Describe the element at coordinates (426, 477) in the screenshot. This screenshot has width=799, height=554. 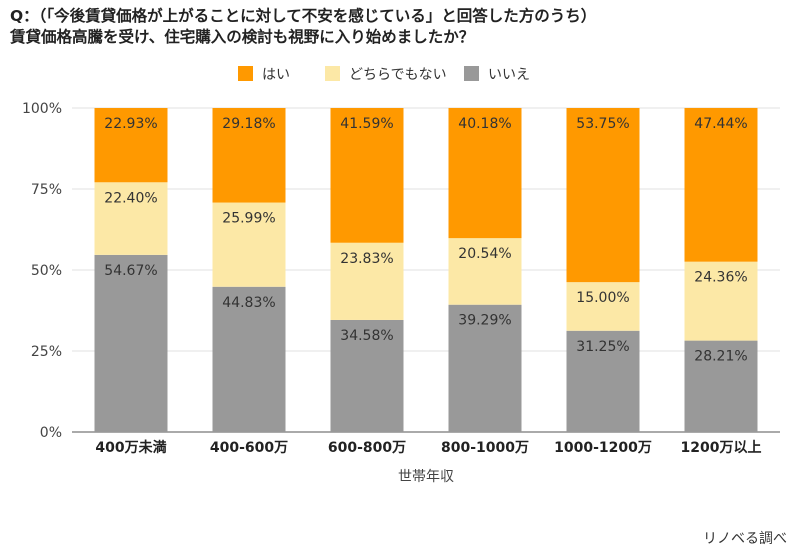
I see `x-axis-title: 世帯年収` at that location.